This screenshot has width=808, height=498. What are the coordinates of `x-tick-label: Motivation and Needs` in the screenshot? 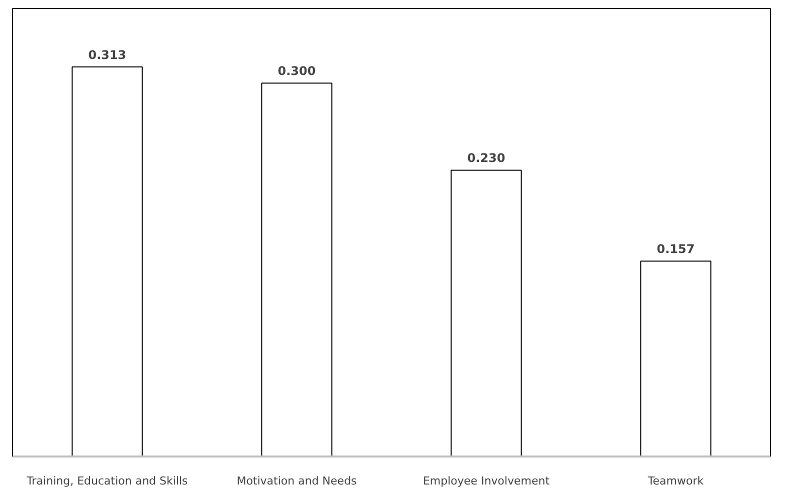 It's located at (297, 481).